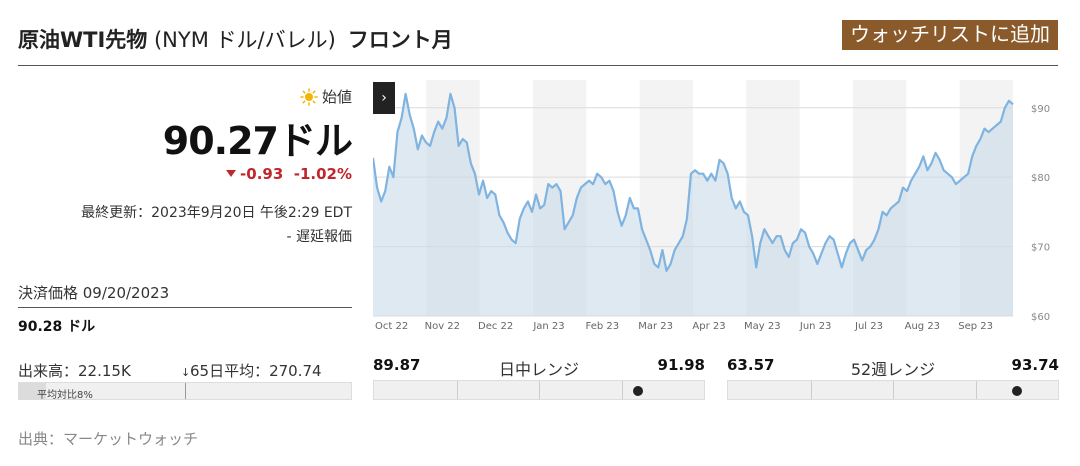 This screenshot has height=466, width=1080. Describe the element at coordinates (400, 40) in the screenshot. I see `contract-month: フロント月` at that location.